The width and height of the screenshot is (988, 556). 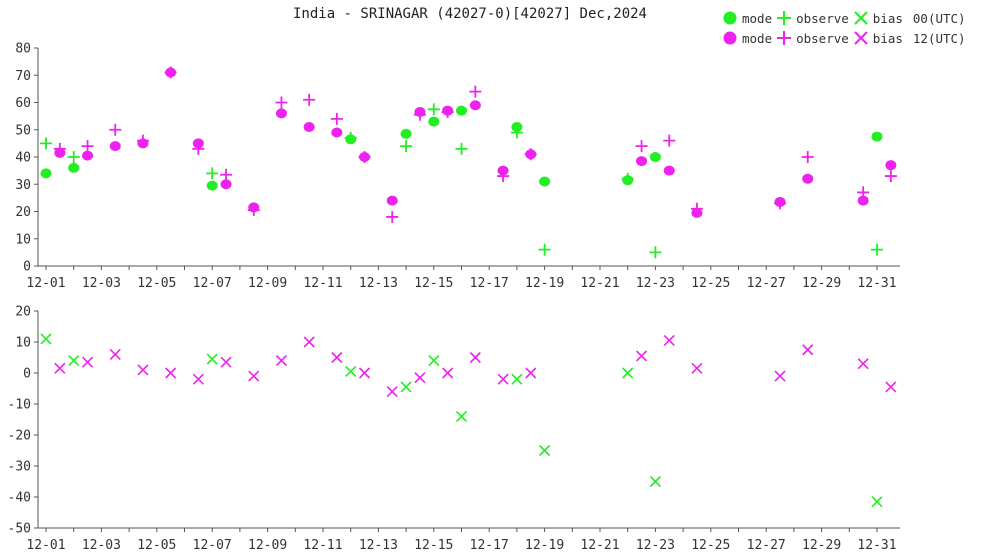 What do you see at coordinates (212, 545) in the screenshot?
I see `x-tick-label: 12-07` at bounding box center [212, 545].